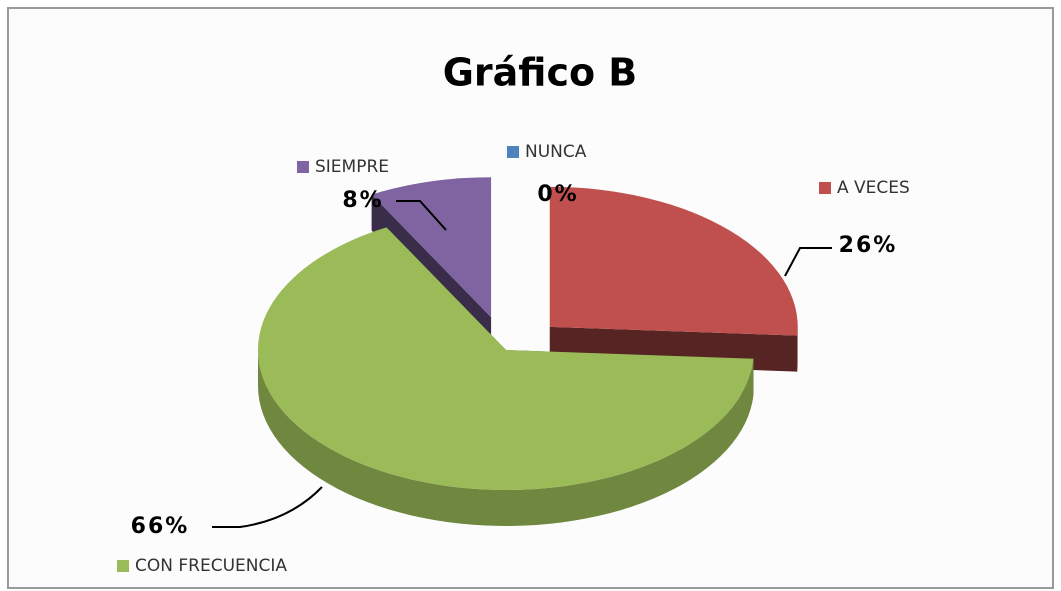 The height and width of the screenshot is (591, 1061). I want to click on slice-side, so click(506, 438).